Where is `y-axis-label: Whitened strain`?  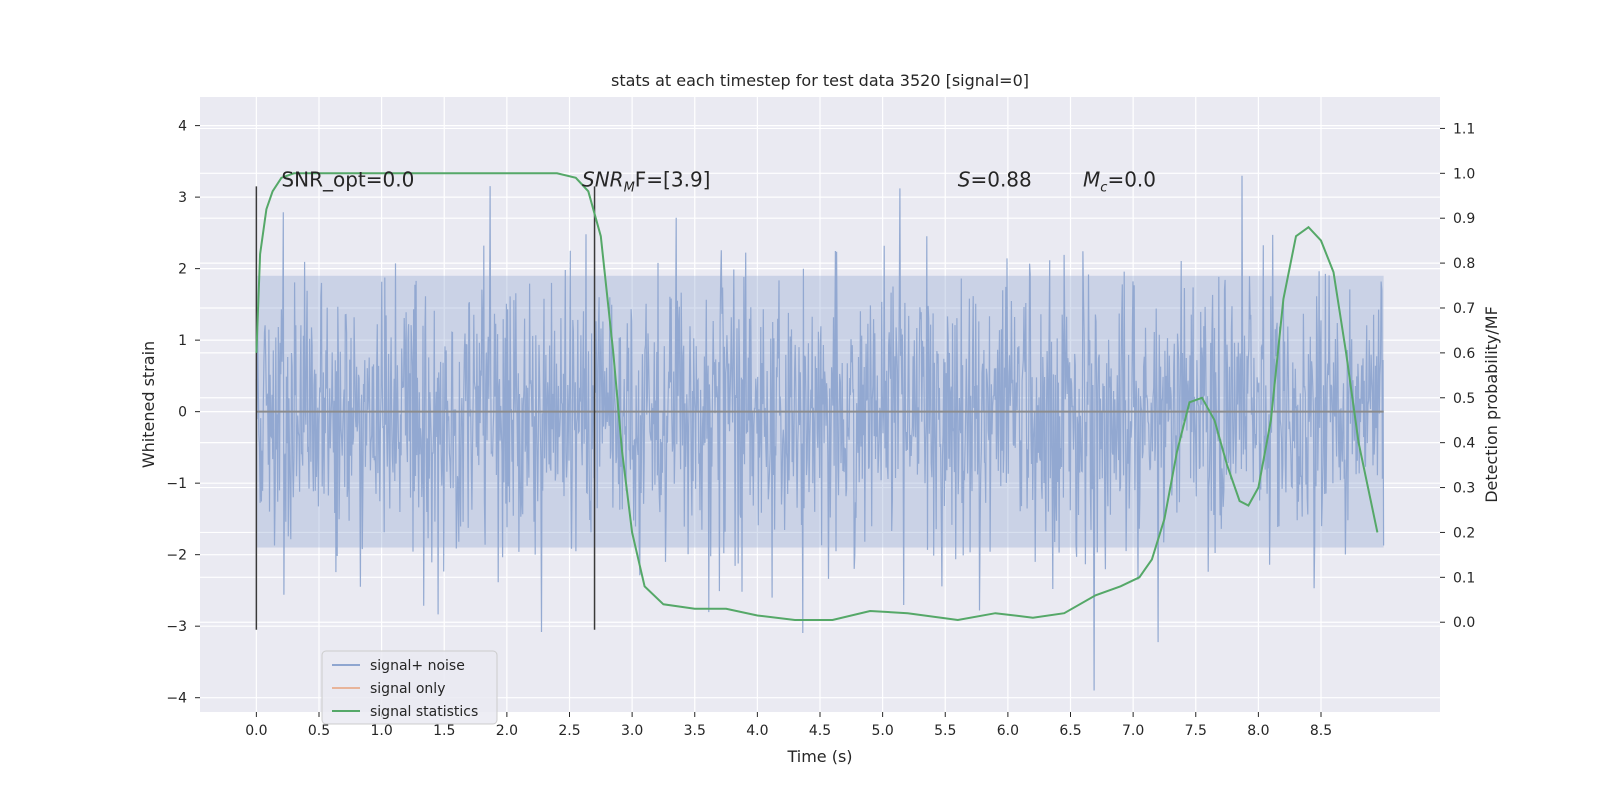
y-axis-label: Whitened strain is located at coordinates (148, 404).